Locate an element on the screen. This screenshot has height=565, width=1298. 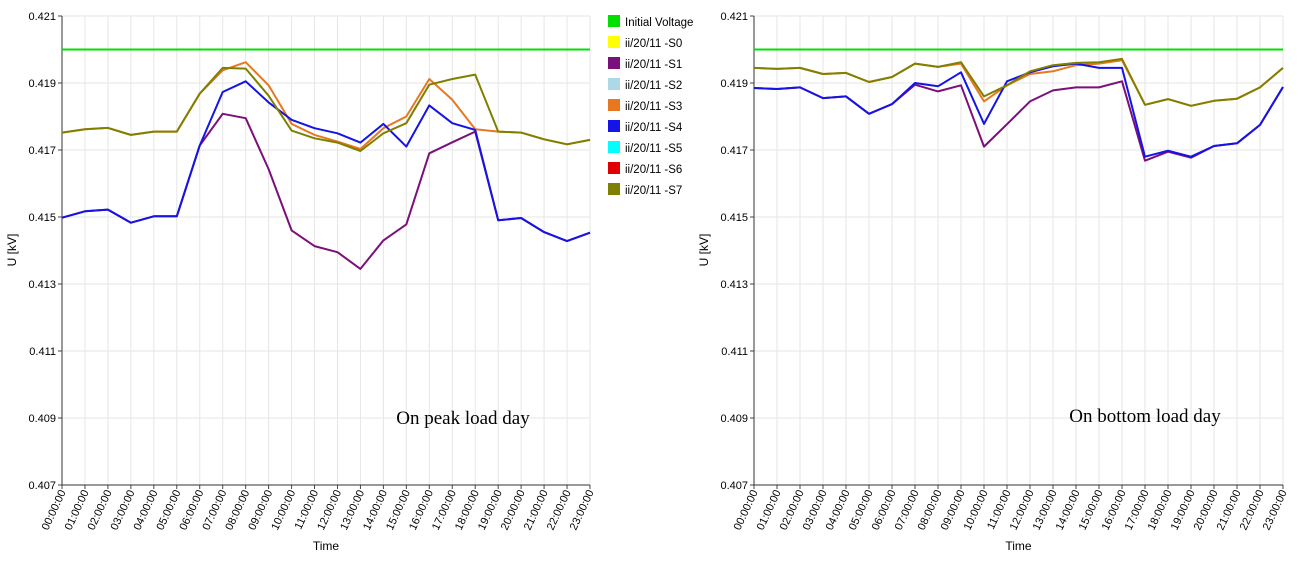
chart-annotation: On bottom load day is located at coordinates (1145, 416).